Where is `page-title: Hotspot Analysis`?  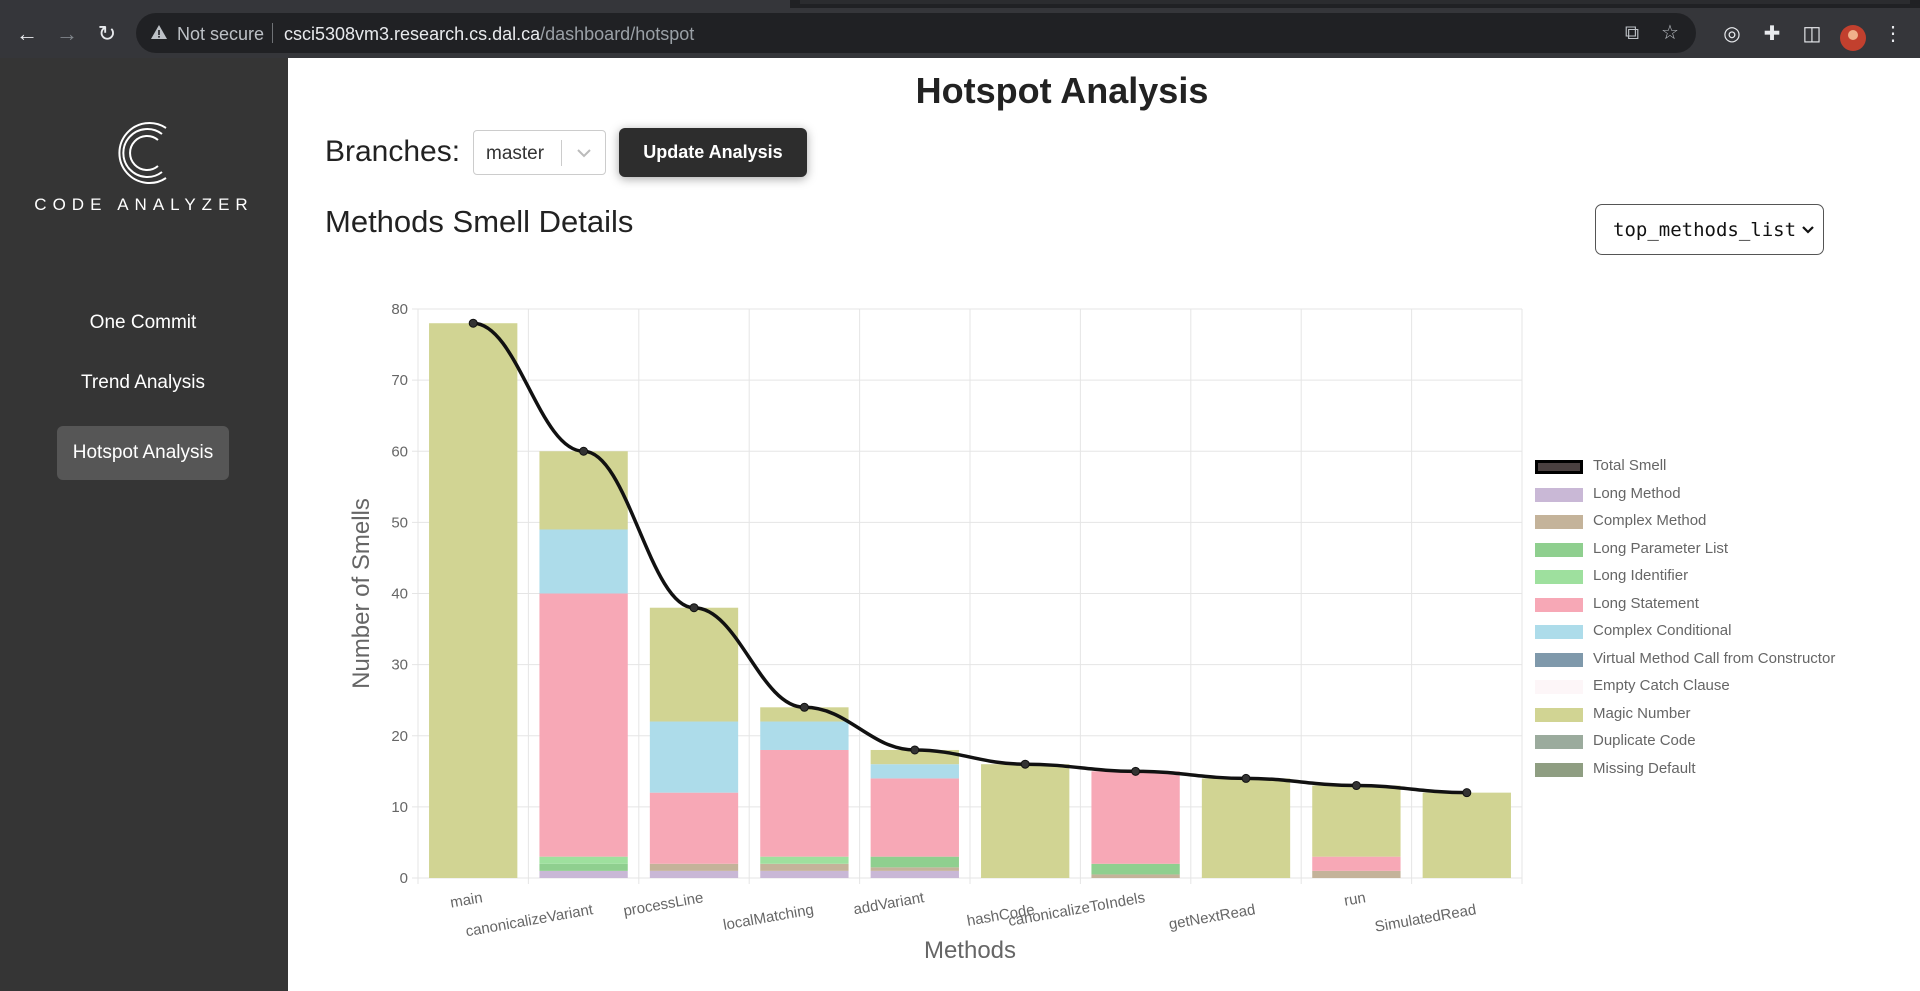 page-title: Hotspot Analysis is located at coordinates (1062, 90).